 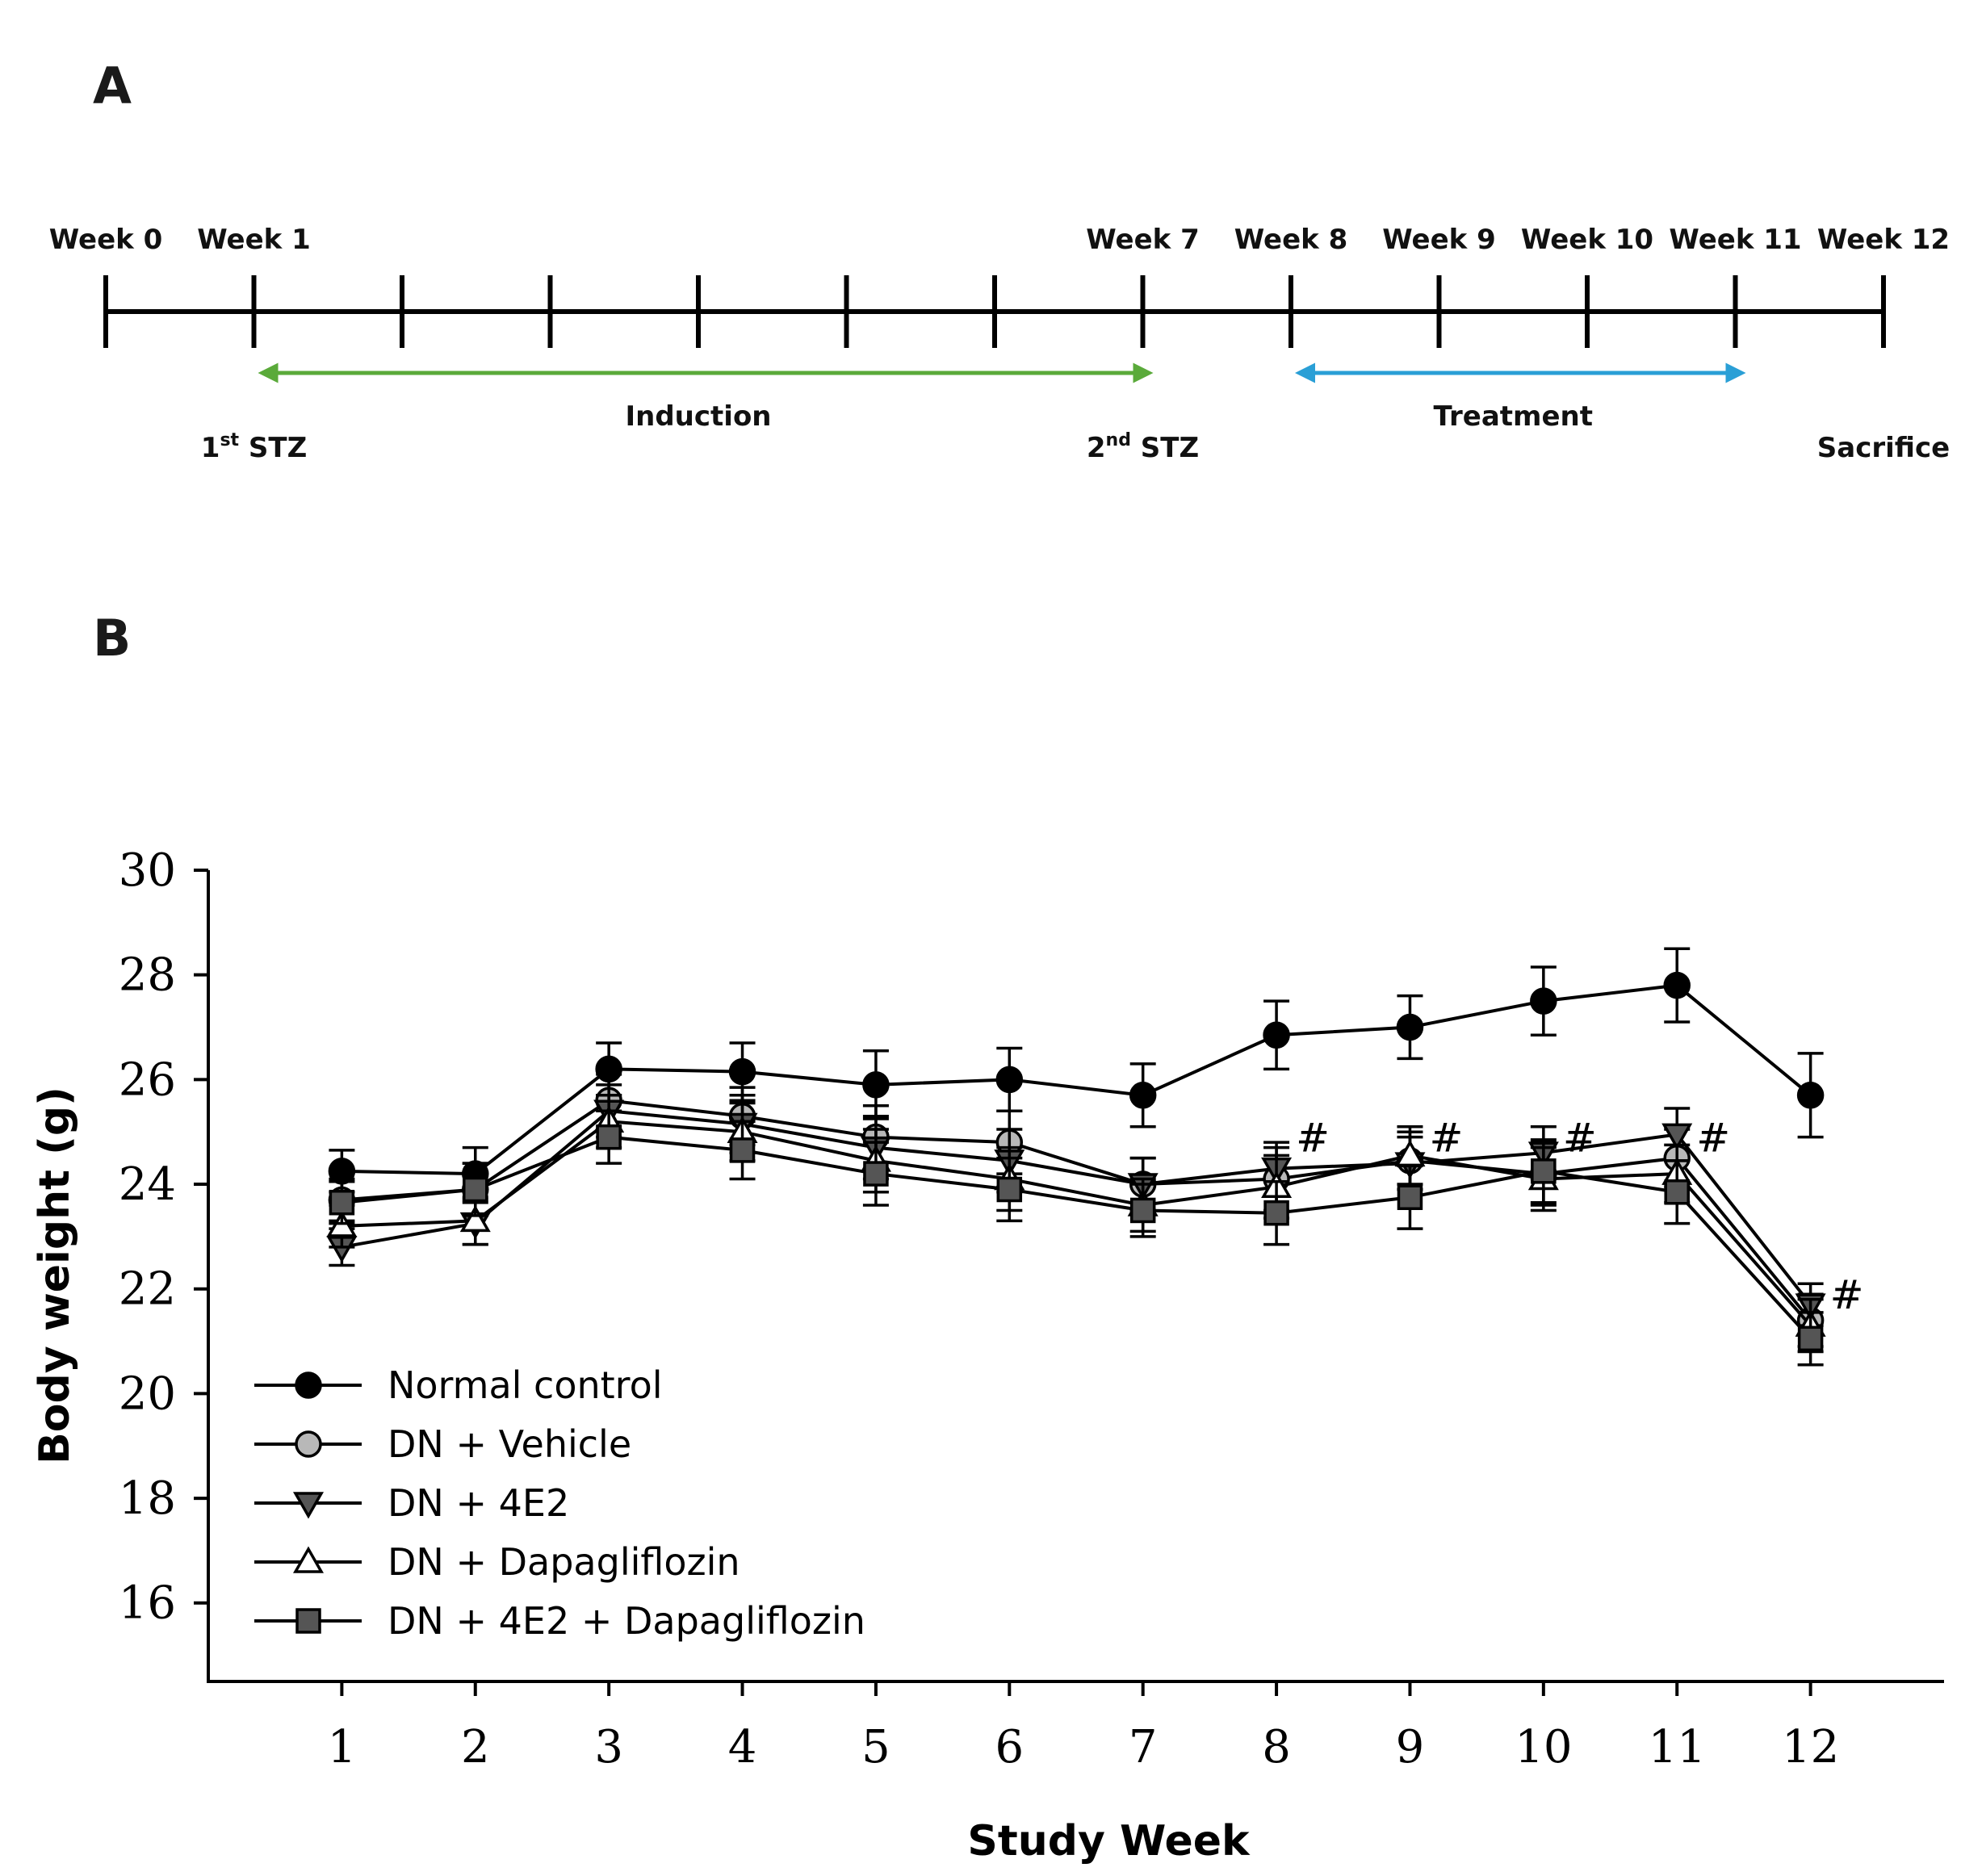 I want to click on week-label: Week 0, so click(x=106, y=240).